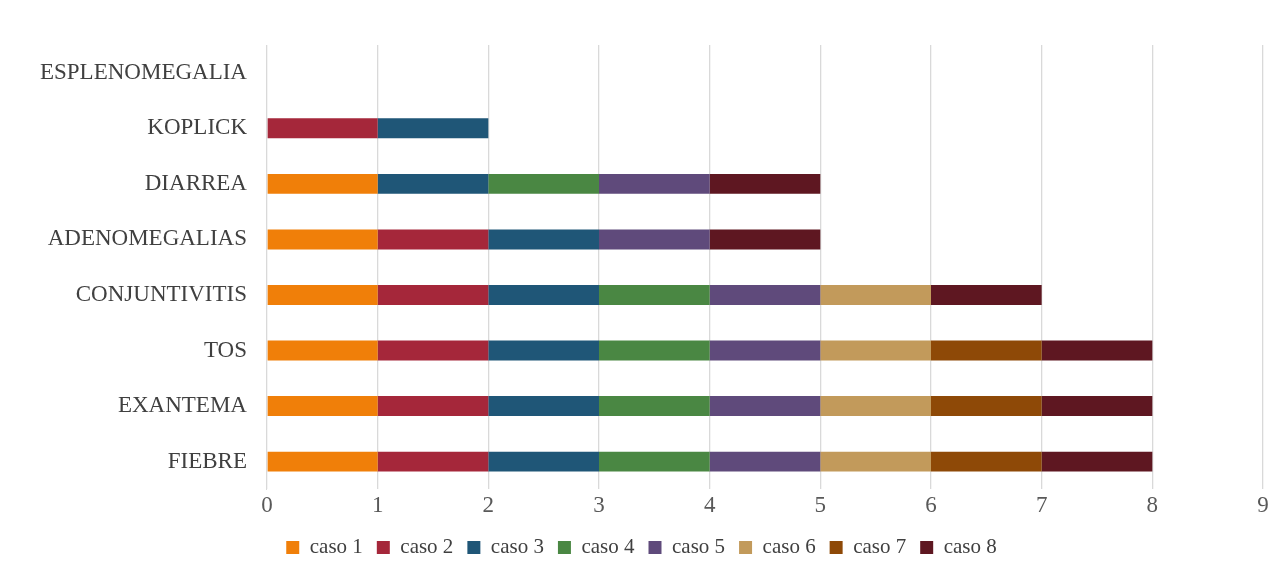 The height and width of the screenshot is (578, 1288). I want to click on legend-label: caso 5, so click(699, 546).